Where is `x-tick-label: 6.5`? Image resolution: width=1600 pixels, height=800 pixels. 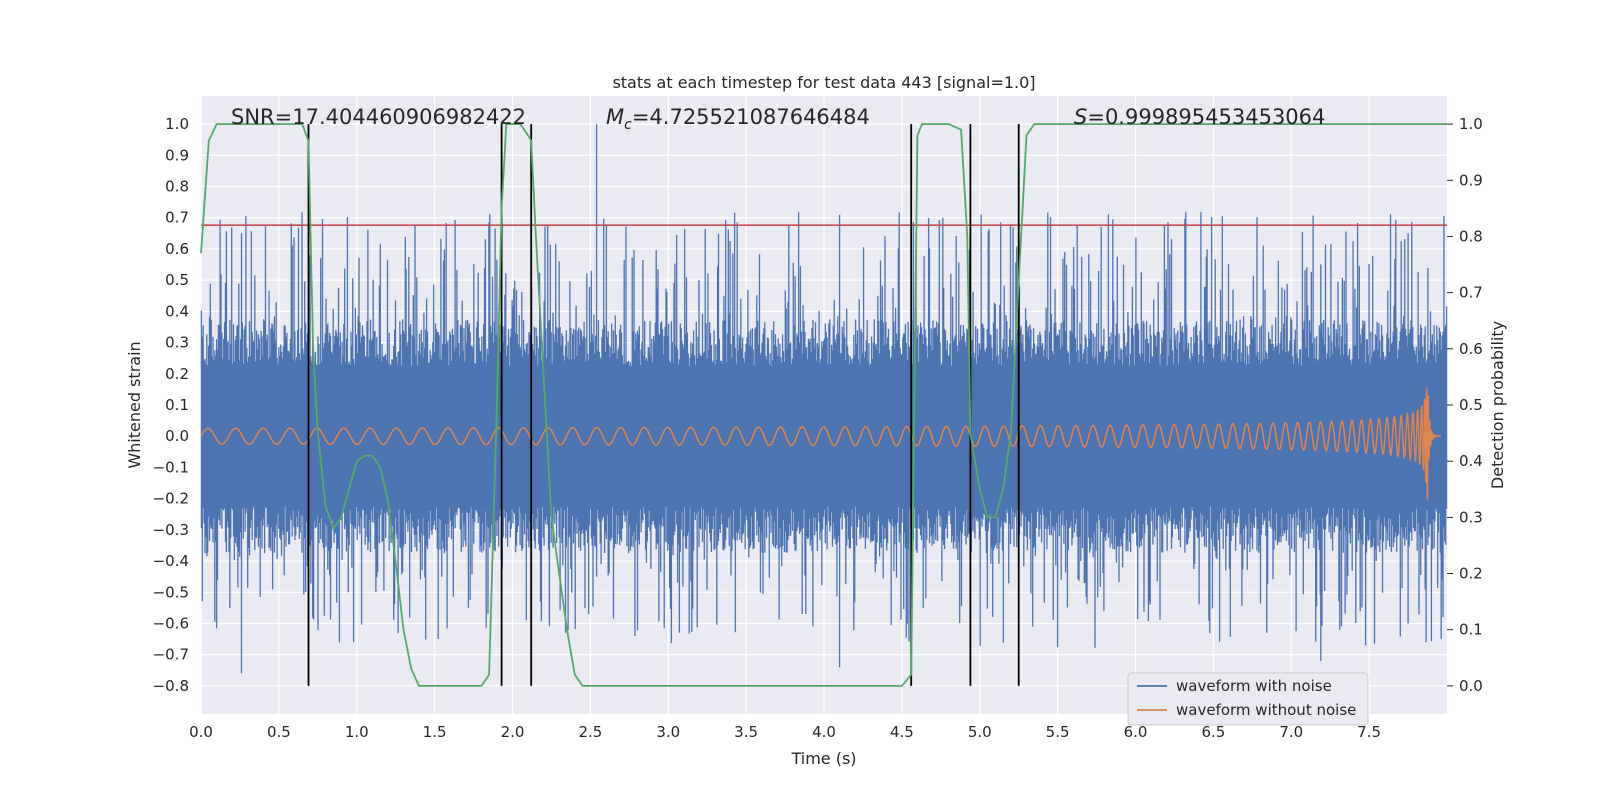
x-tick-label: 6.5 is located at coordinates (1213, 732).